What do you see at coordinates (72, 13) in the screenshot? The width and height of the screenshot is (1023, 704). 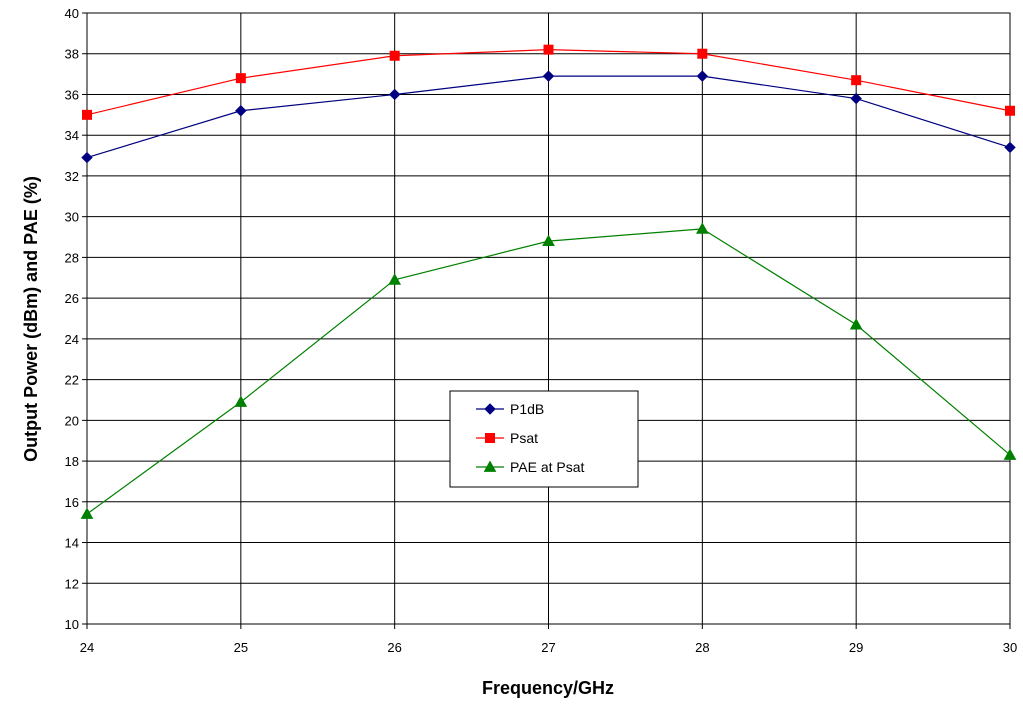 I see `y-tick-label: 40` at bounding box center [72, 13].